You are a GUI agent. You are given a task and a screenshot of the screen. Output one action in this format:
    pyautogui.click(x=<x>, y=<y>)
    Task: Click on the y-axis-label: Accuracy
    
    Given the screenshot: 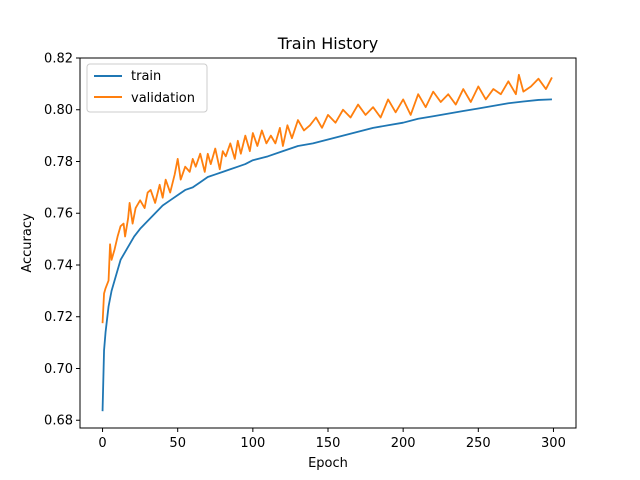 What is the action you would take?
    pyautogui.click(x=27, y=243)
    